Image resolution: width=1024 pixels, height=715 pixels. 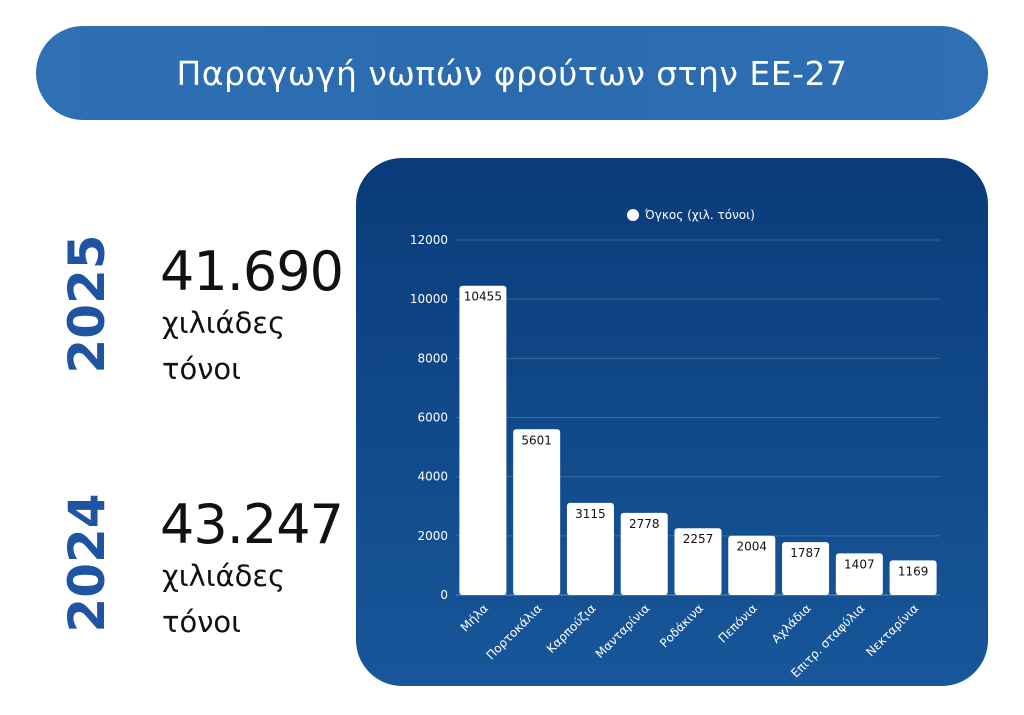 I want to click on bar-value-label: 2257, so click(x=698, y=539).